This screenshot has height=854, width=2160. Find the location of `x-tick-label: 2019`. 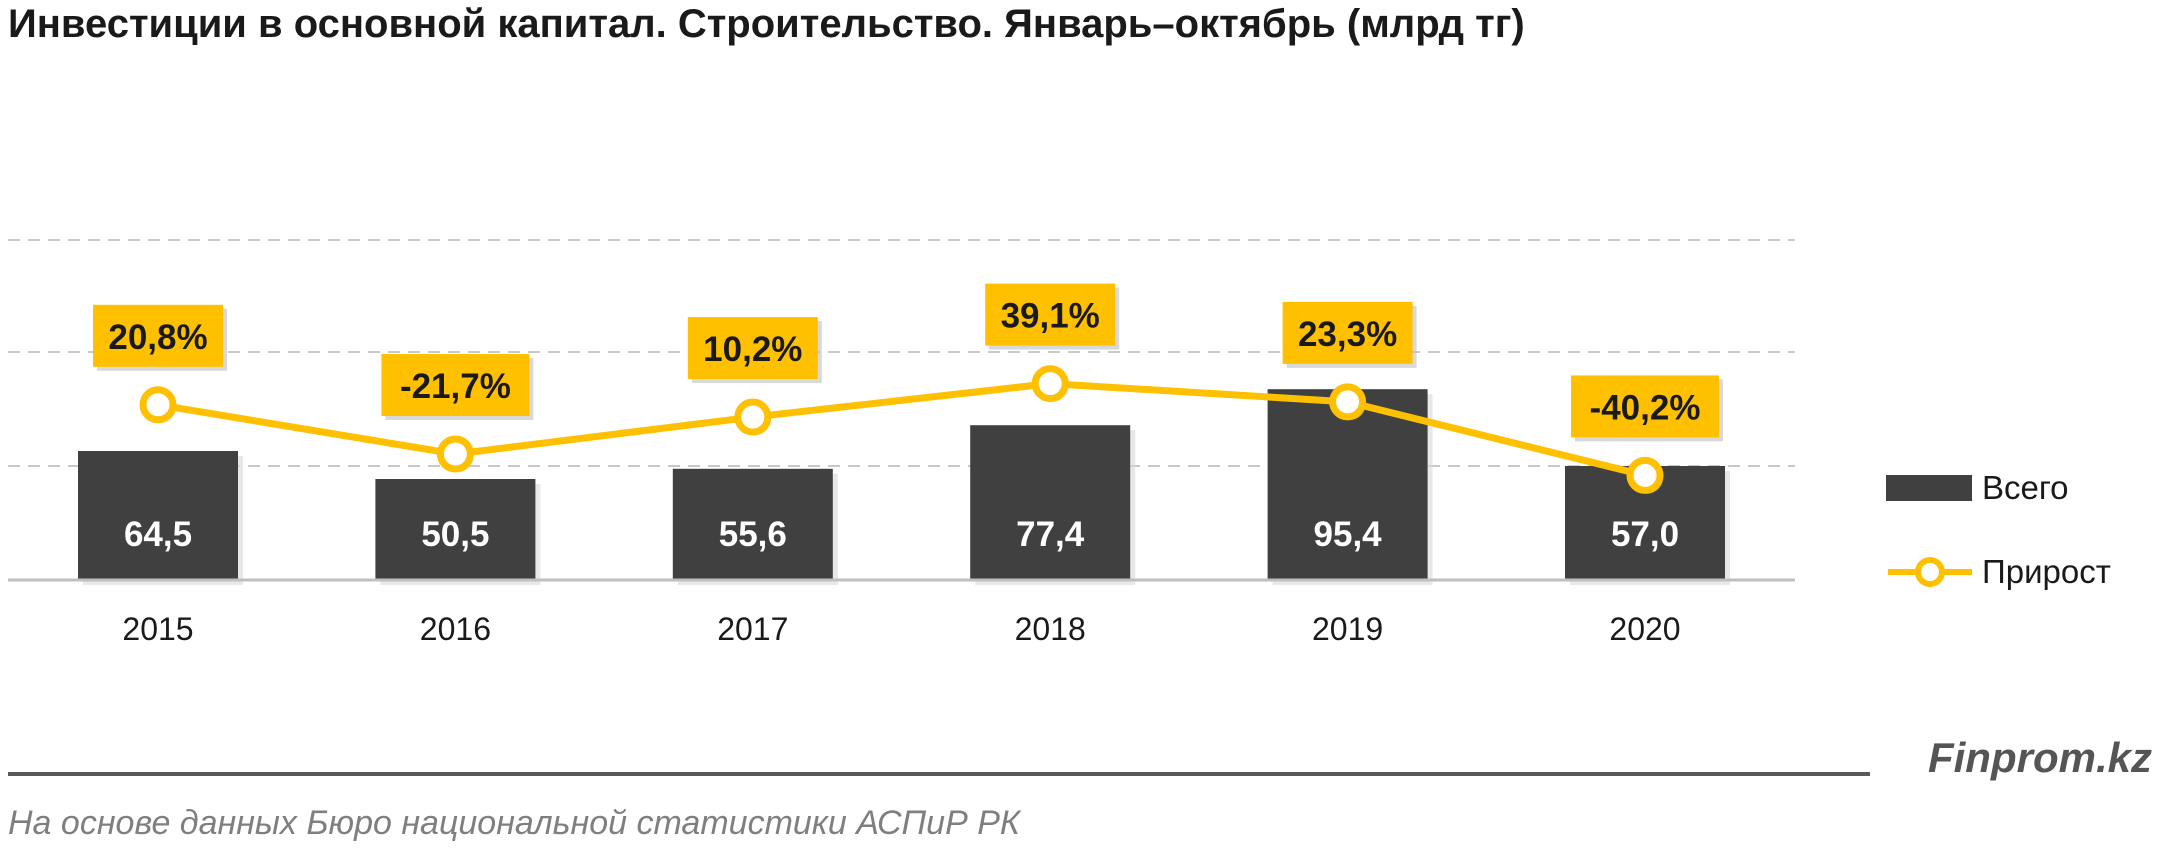

x-tick-label: 2019 is located at coordinates (1347, 629).